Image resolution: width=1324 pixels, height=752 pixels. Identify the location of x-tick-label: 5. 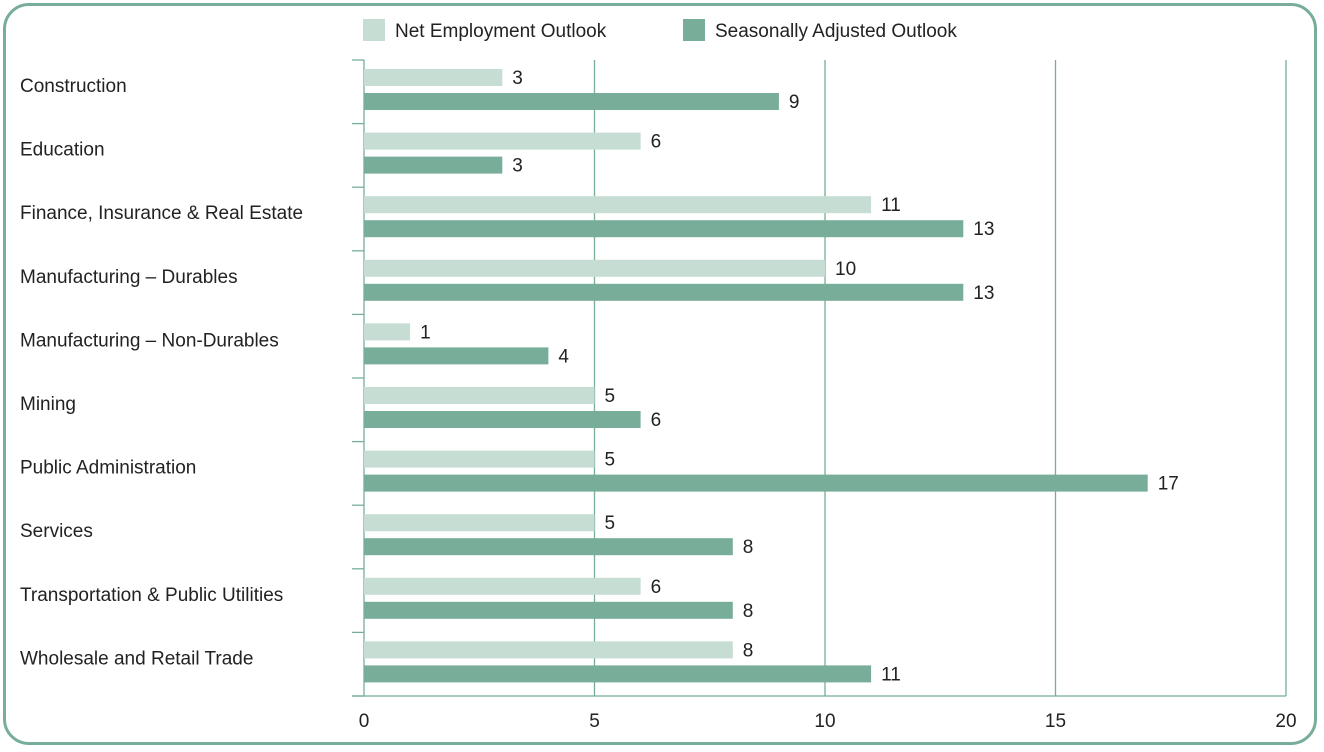
(594, 721).